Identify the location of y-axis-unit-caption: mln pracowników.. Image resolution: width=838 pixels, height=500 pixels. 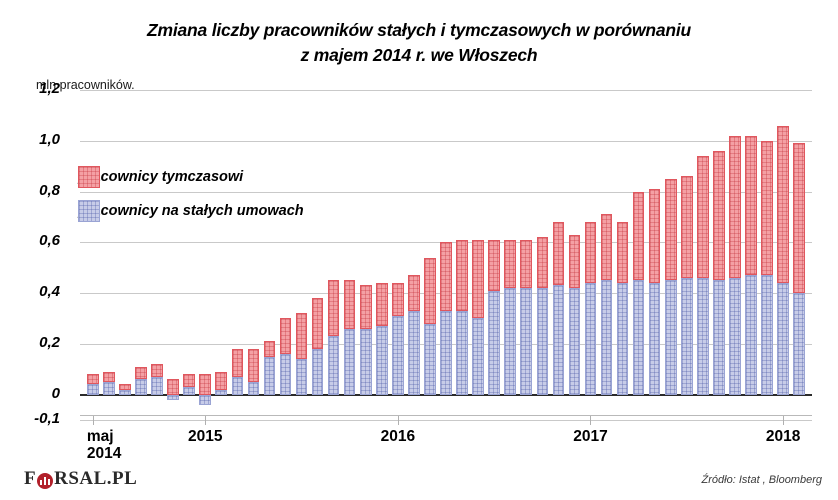
(85, 85).